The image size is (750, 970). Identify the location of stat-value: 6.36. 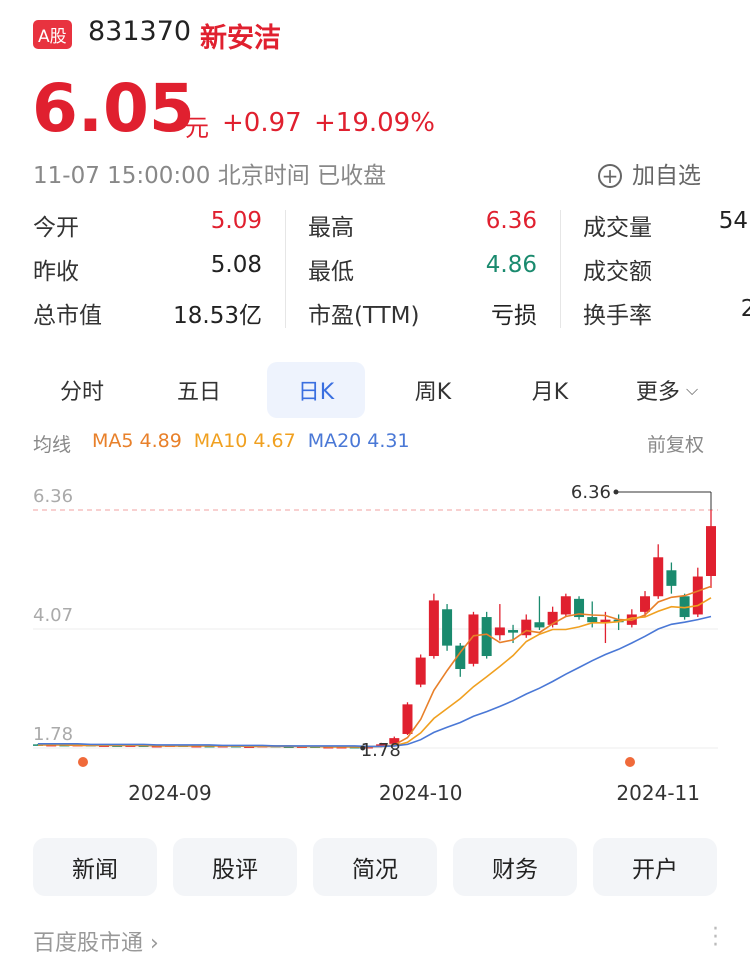
(511, 221).